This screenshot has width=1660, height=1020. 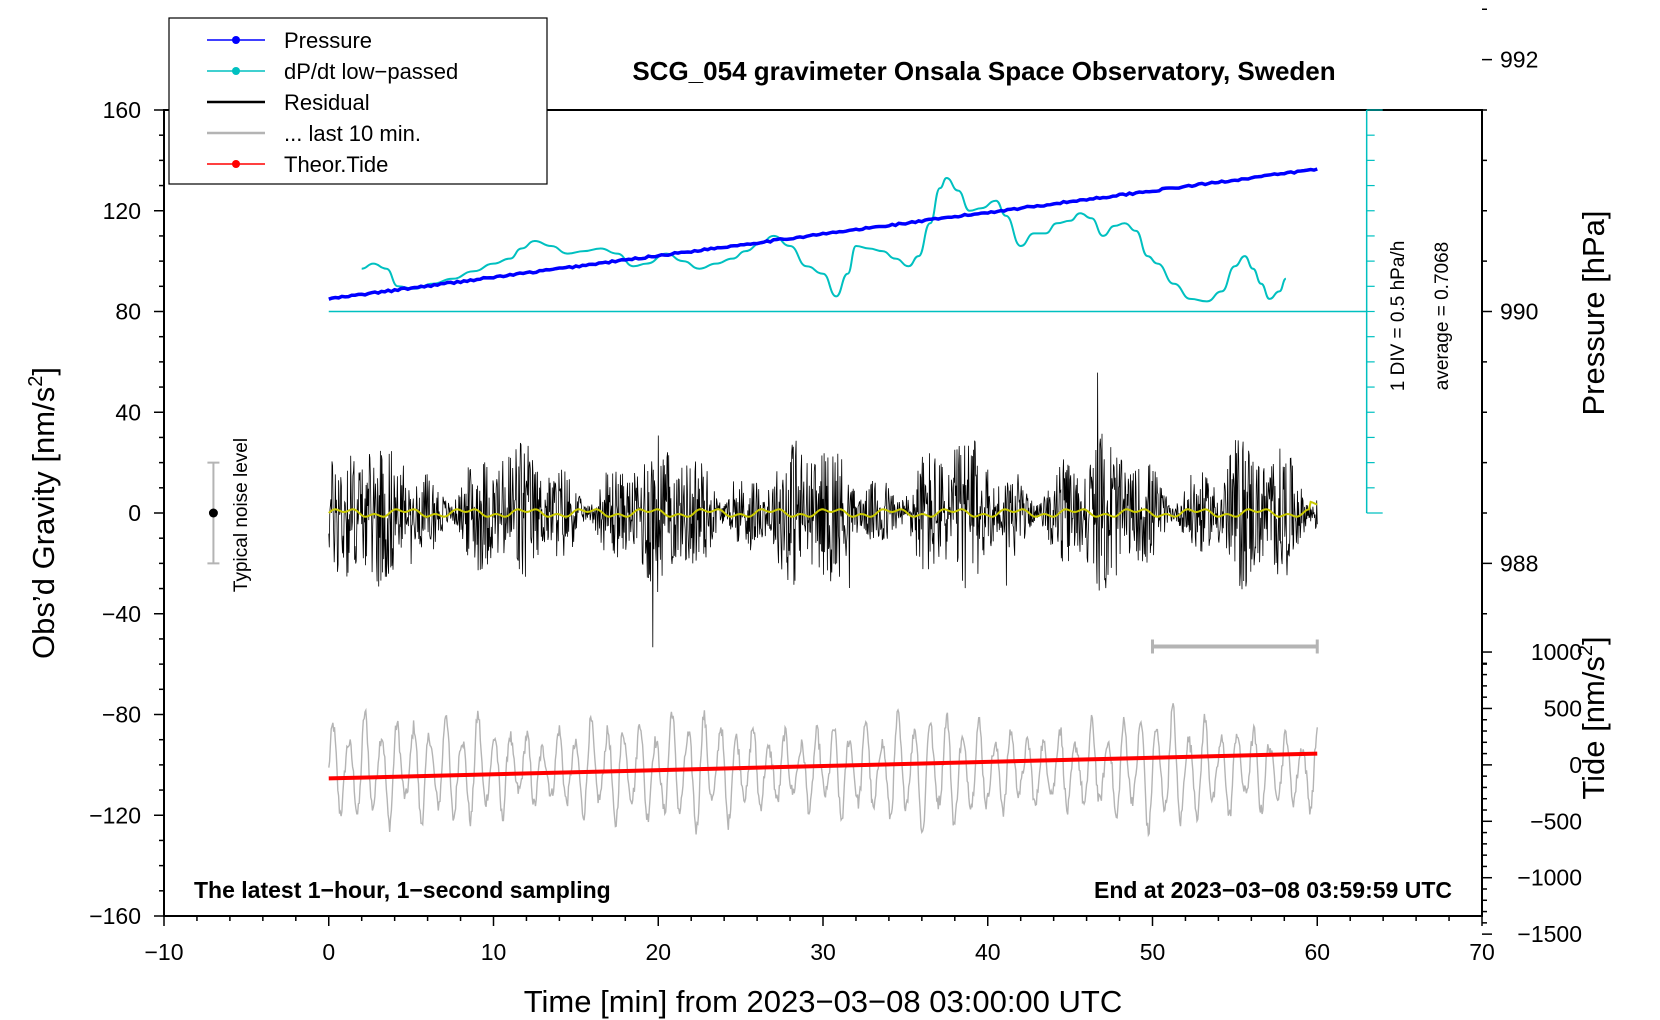 I want to click on series-last-10-min, so click(x=823, y=770).